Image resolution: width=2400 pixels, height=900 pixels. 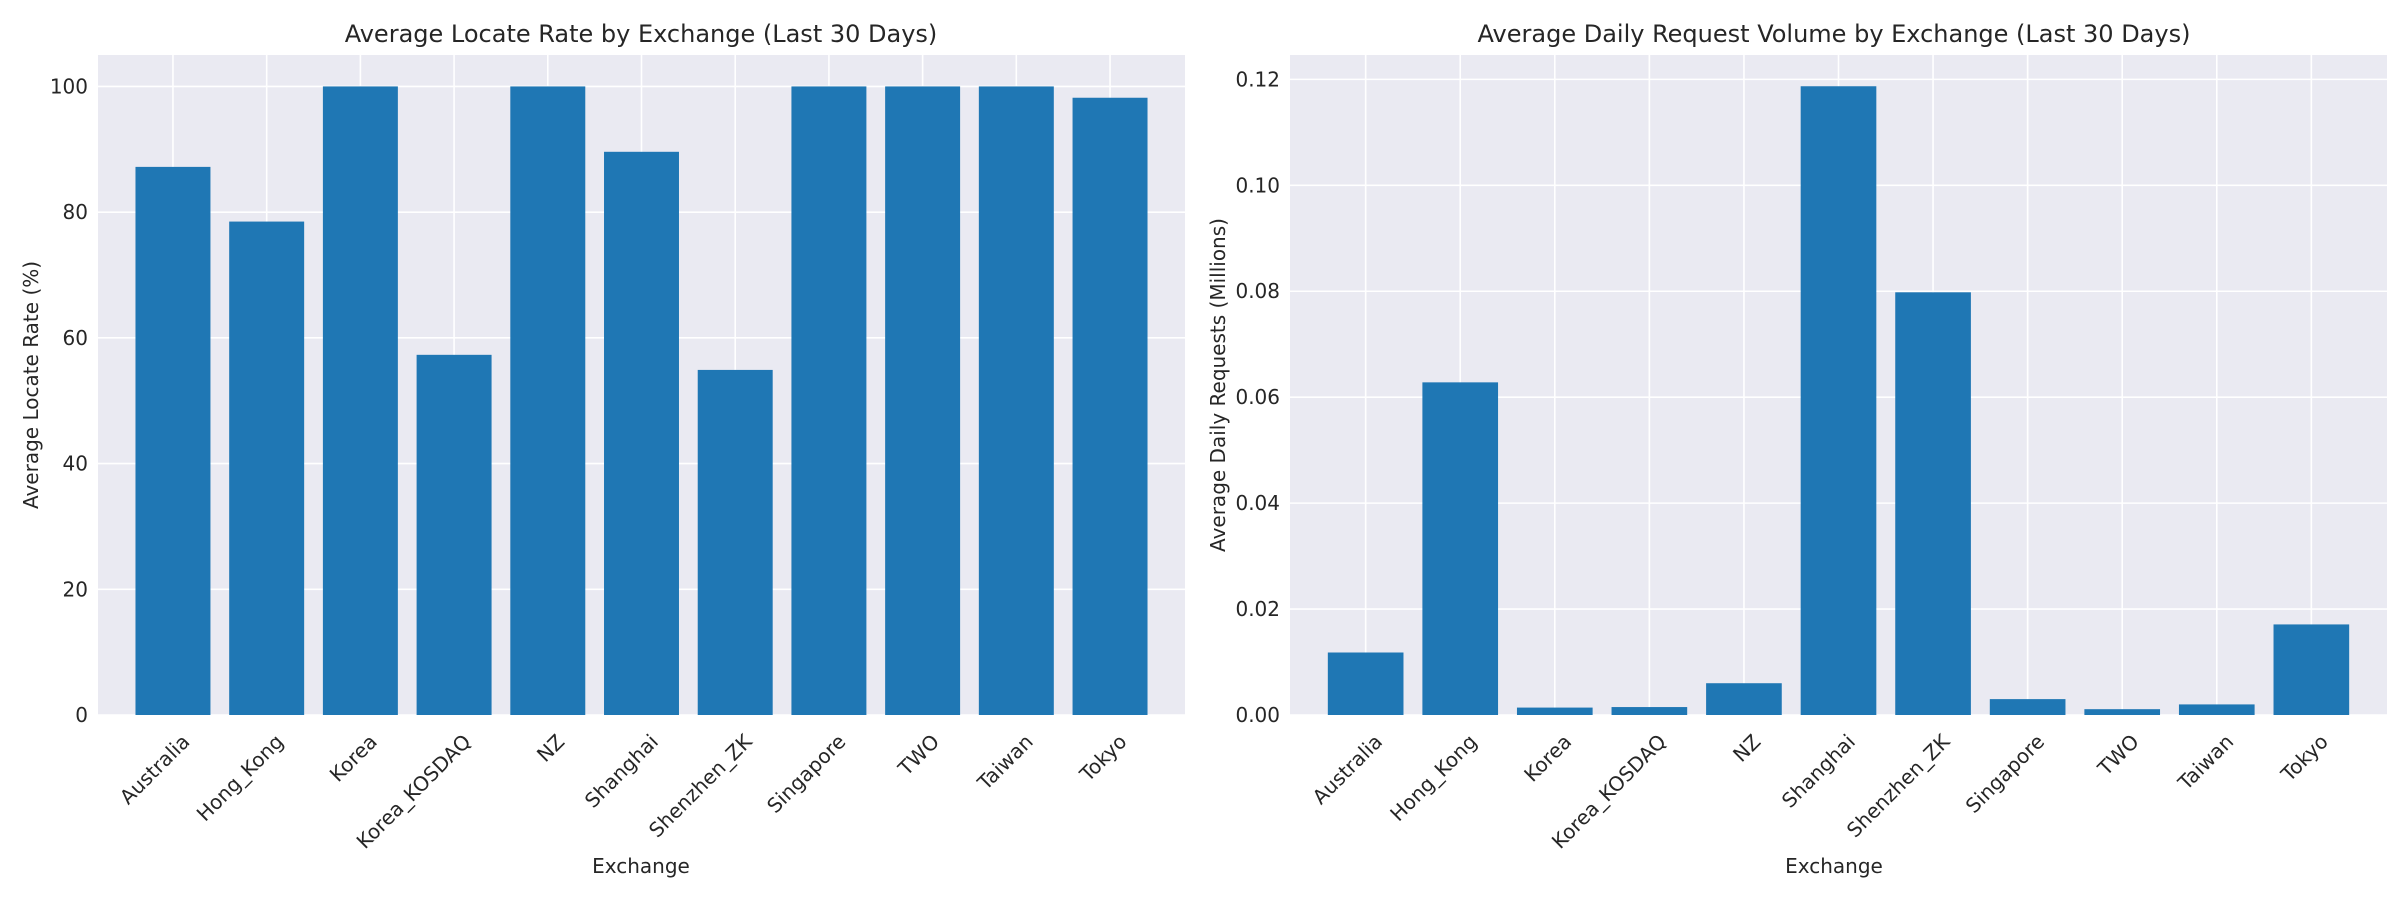 What do you see at coordinates (75, 338) in the screenshot?
I see `locate-rate-y-tick-label: 60` at bounding box center [75, 338].